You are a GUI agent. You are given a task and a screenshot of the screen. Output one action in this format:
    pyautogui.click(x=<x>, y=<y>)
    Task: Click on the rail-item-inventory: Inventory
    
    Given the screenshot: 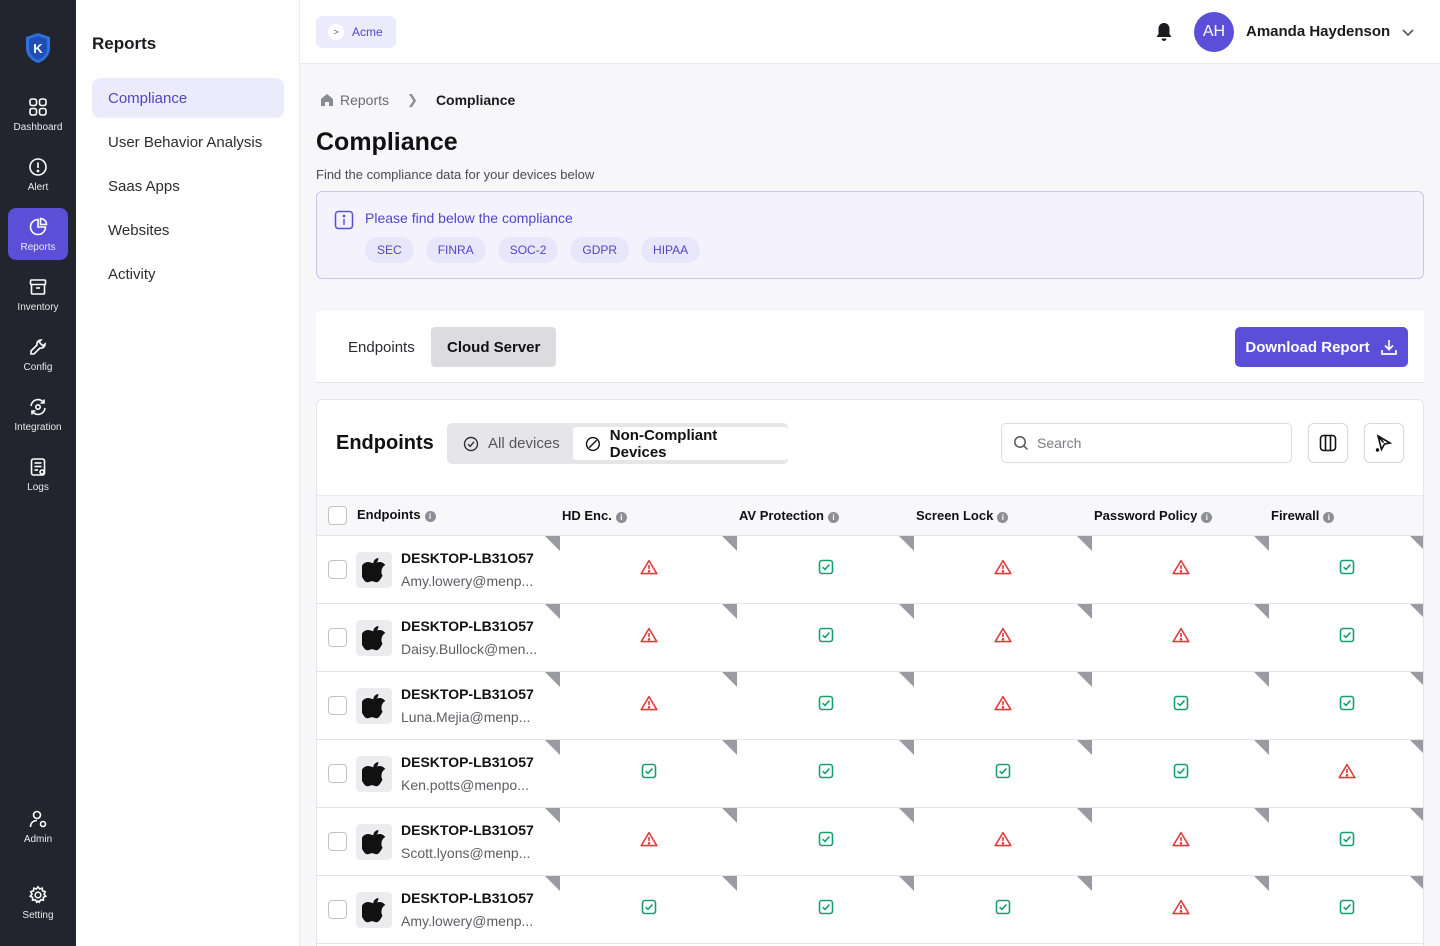 What is the action you would take?
    pyautogui.click(x=38, y=294)
    